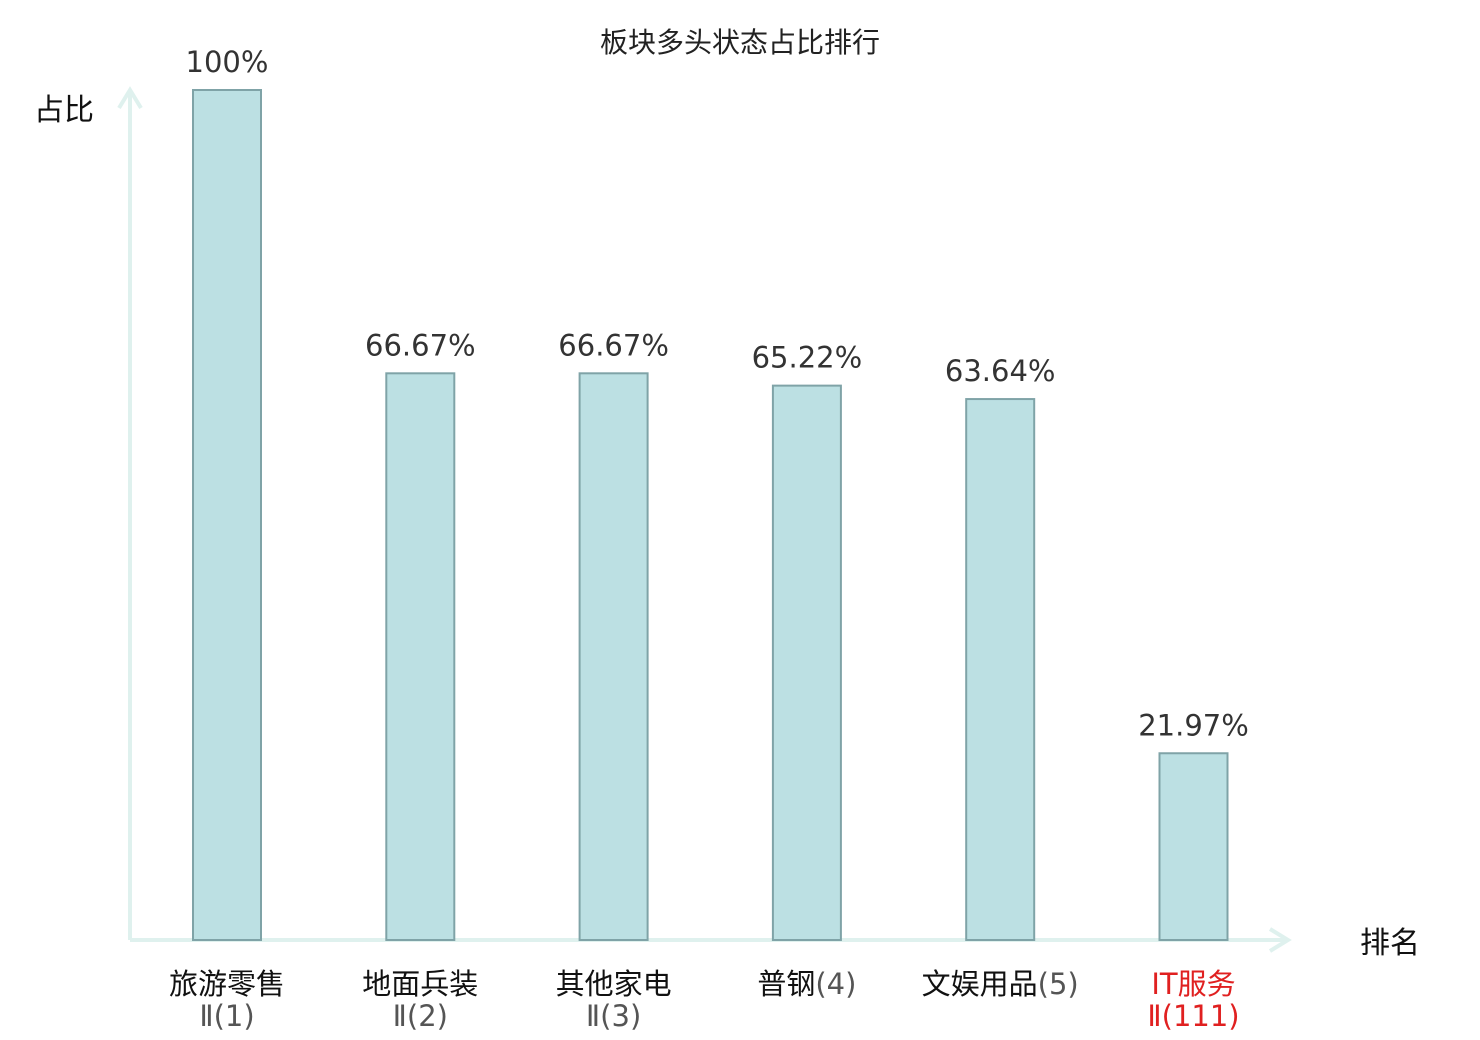 The height and width of the screenshot is (1040, 1480). What do you see at coordinates (64, 110) in the screenshot?
I see `y-axis-label: 占比` at bounding box center [64, 110].